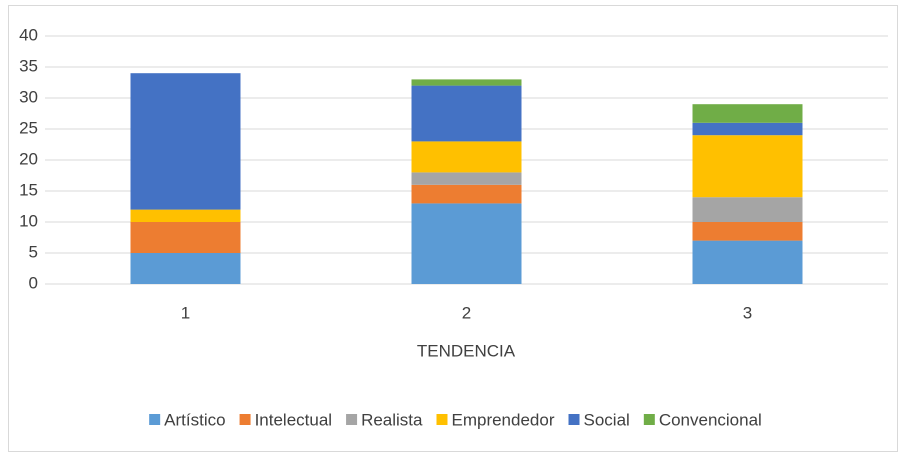  I want to click on y-tick-label: 0, so click(33, 282).